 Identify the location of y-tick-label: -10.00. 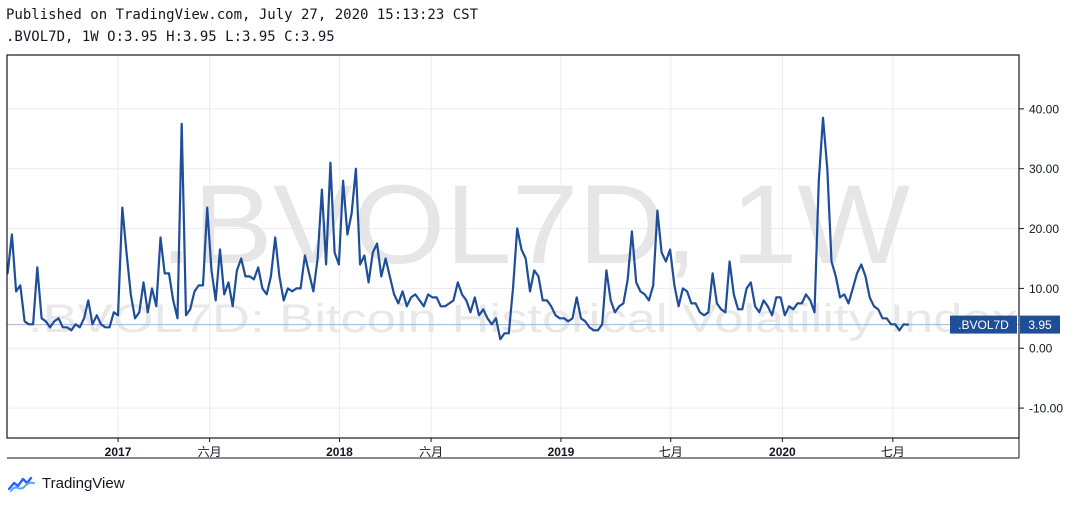
(1046, 409).